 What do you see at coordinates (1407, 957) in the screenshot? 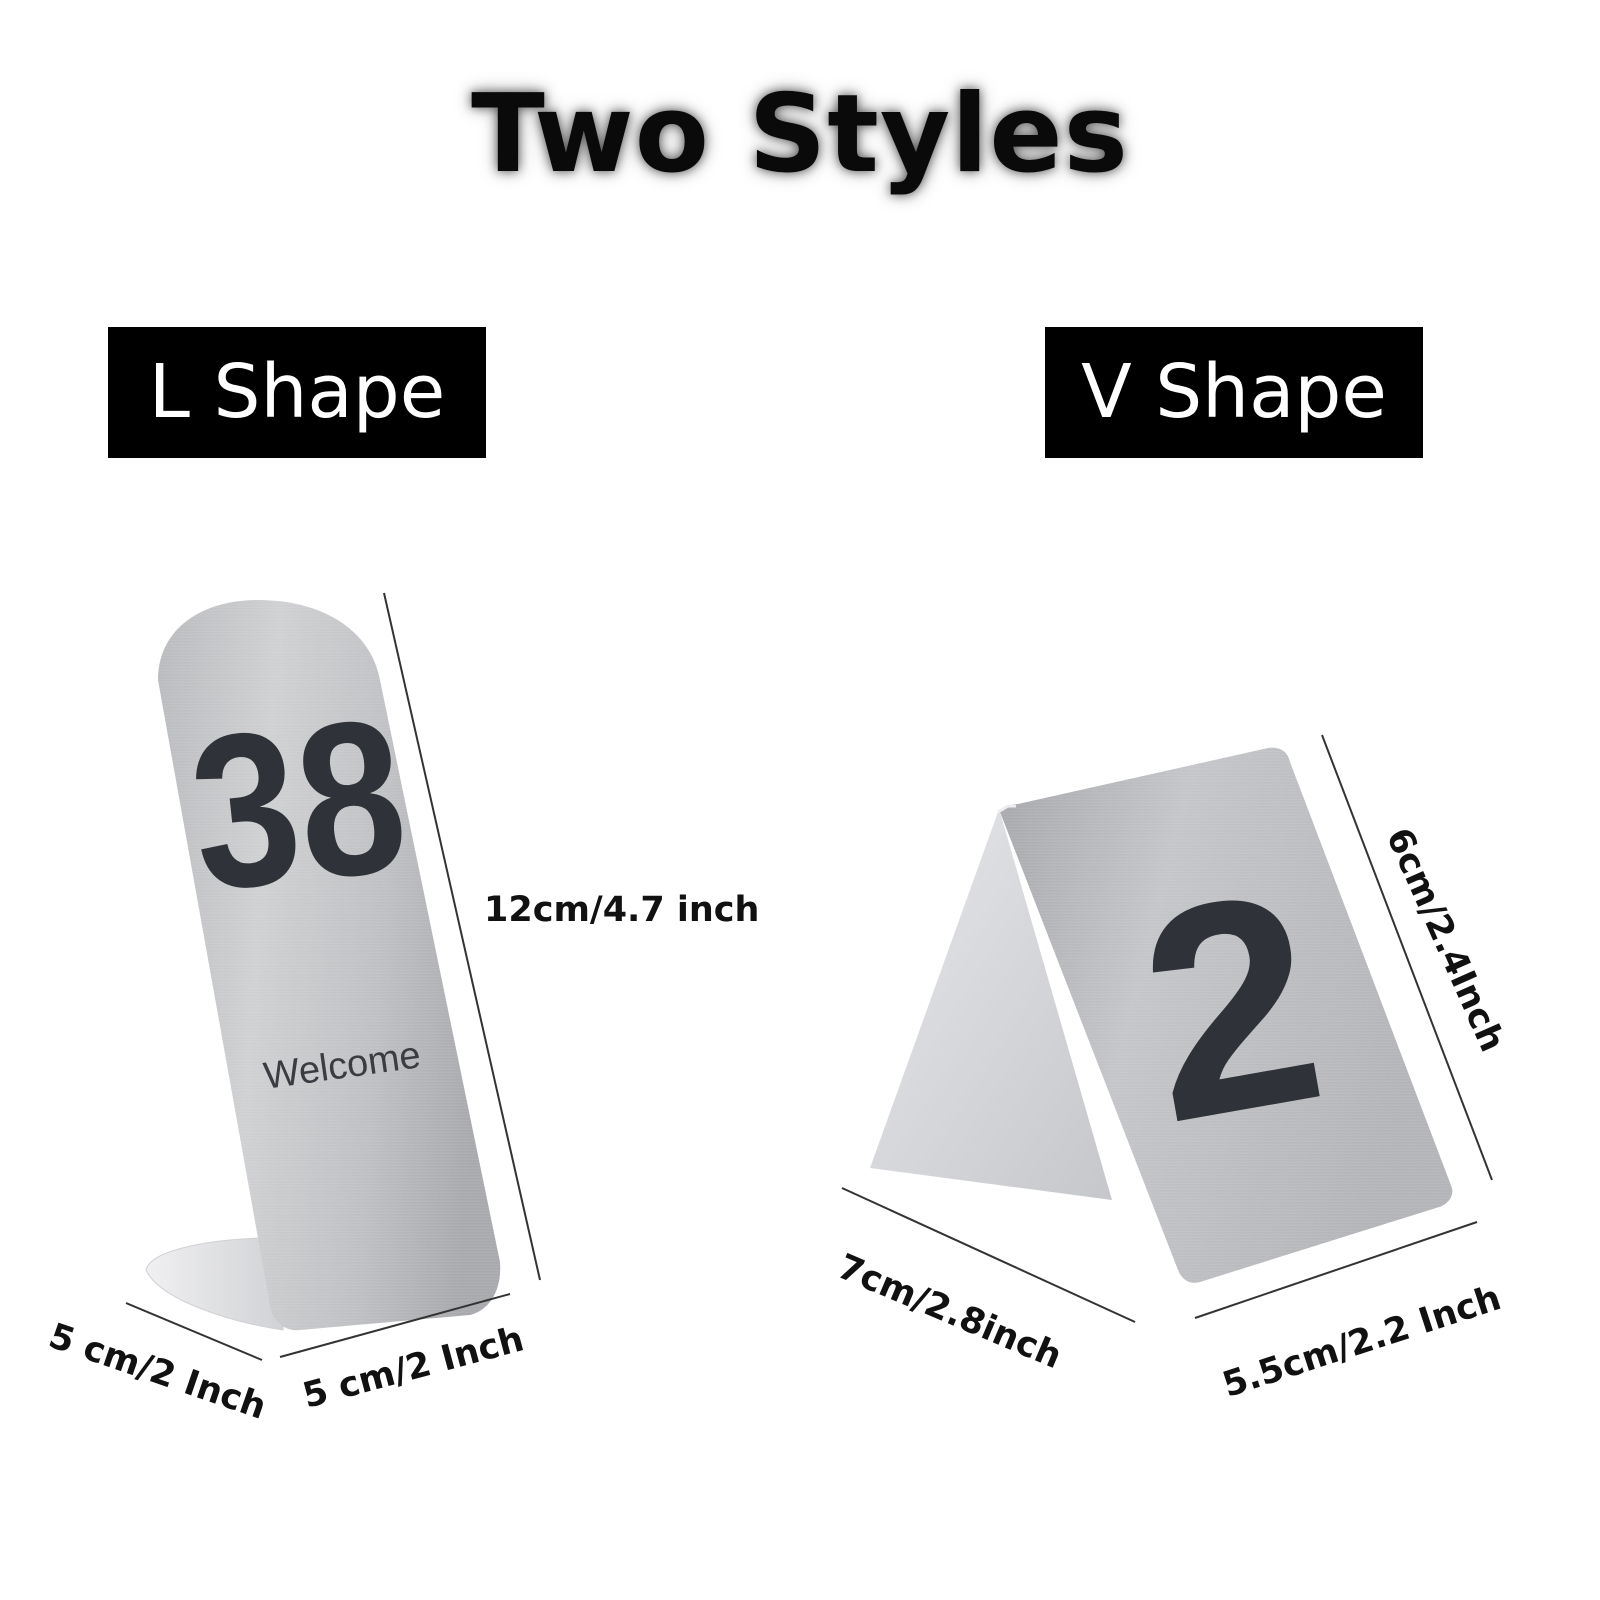
I see `v-height-dim-line` at bounding box center [1407, 957].